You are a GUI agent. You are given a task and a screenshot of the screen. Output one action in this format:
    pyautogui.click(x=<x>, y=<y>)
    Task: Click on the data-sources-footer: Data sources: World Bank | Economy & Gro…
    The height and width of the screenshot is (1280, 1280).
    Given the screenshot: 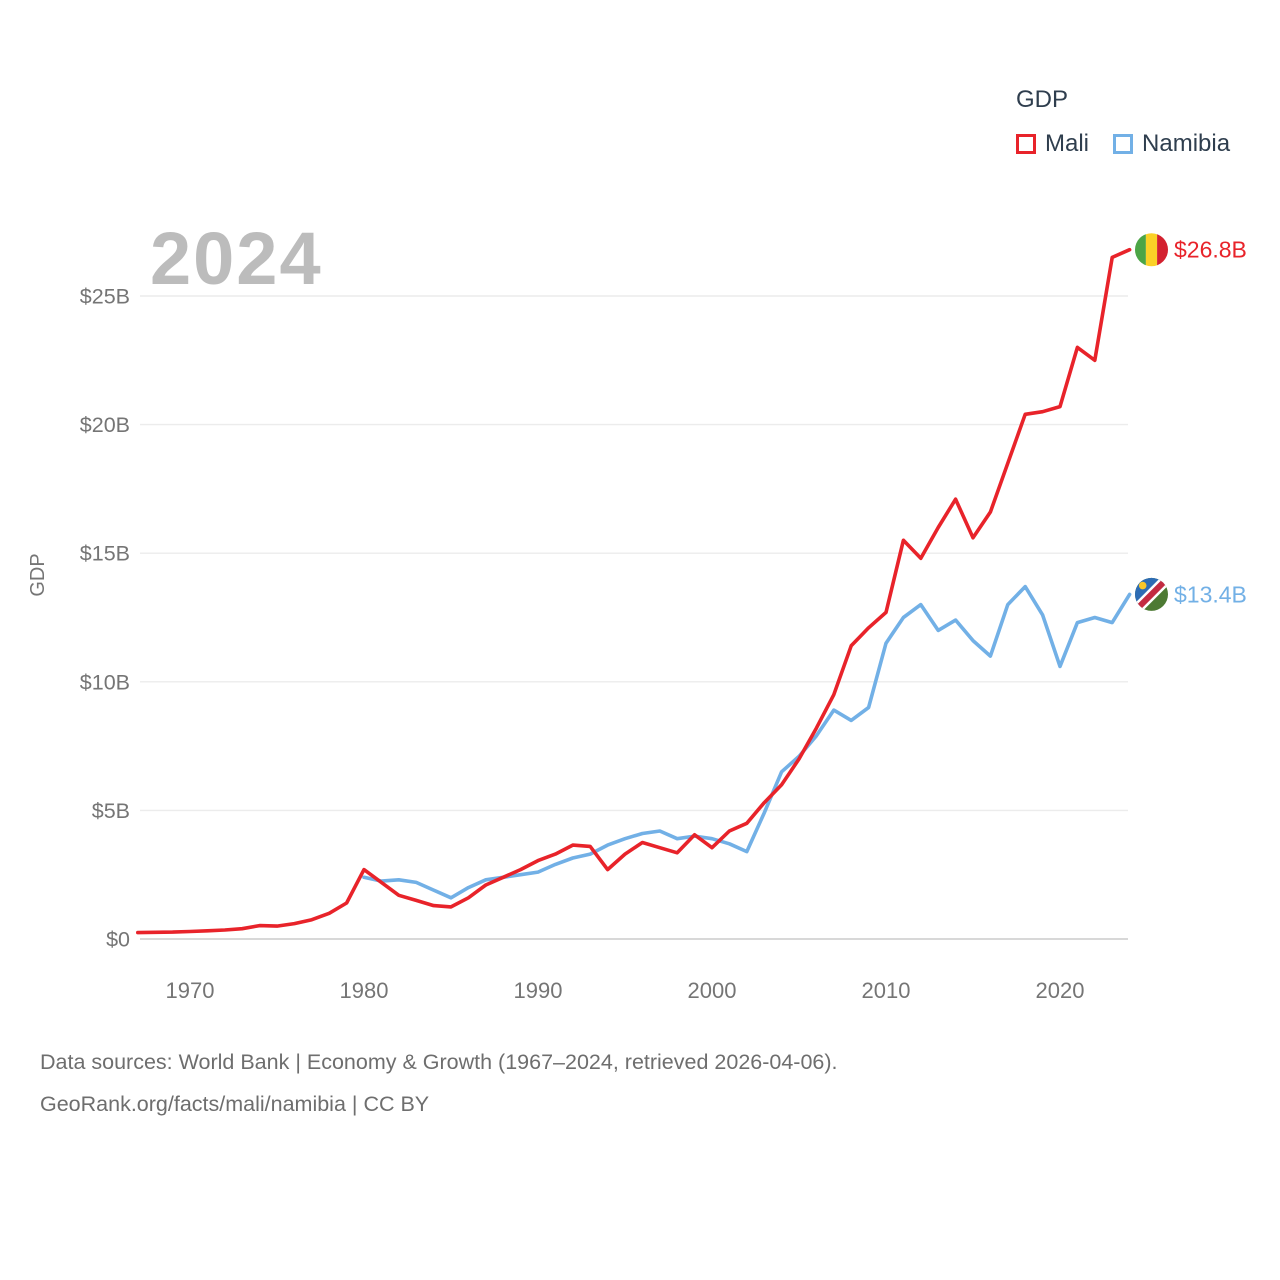 What is the action you would take?
    pyautogui.click(x=439, y=1083)
    